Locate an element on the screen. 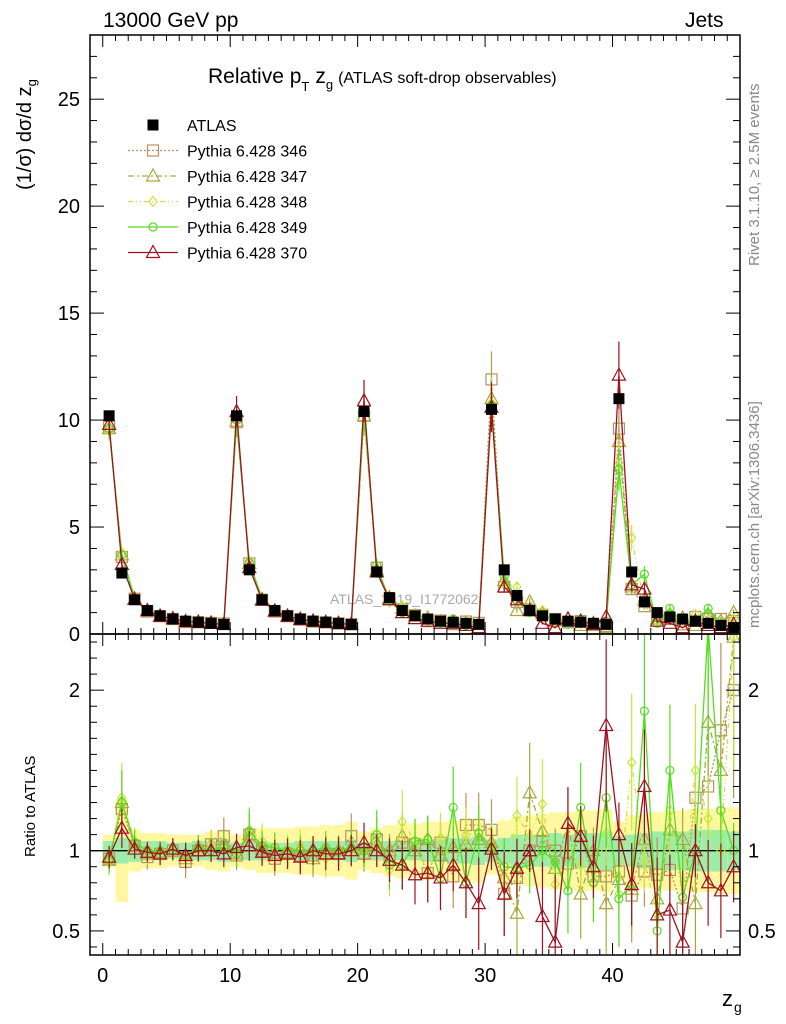 The height and width of the screenshot is (1024, 786). plot-title-var-sub: g is located at coordinates (329, 84).